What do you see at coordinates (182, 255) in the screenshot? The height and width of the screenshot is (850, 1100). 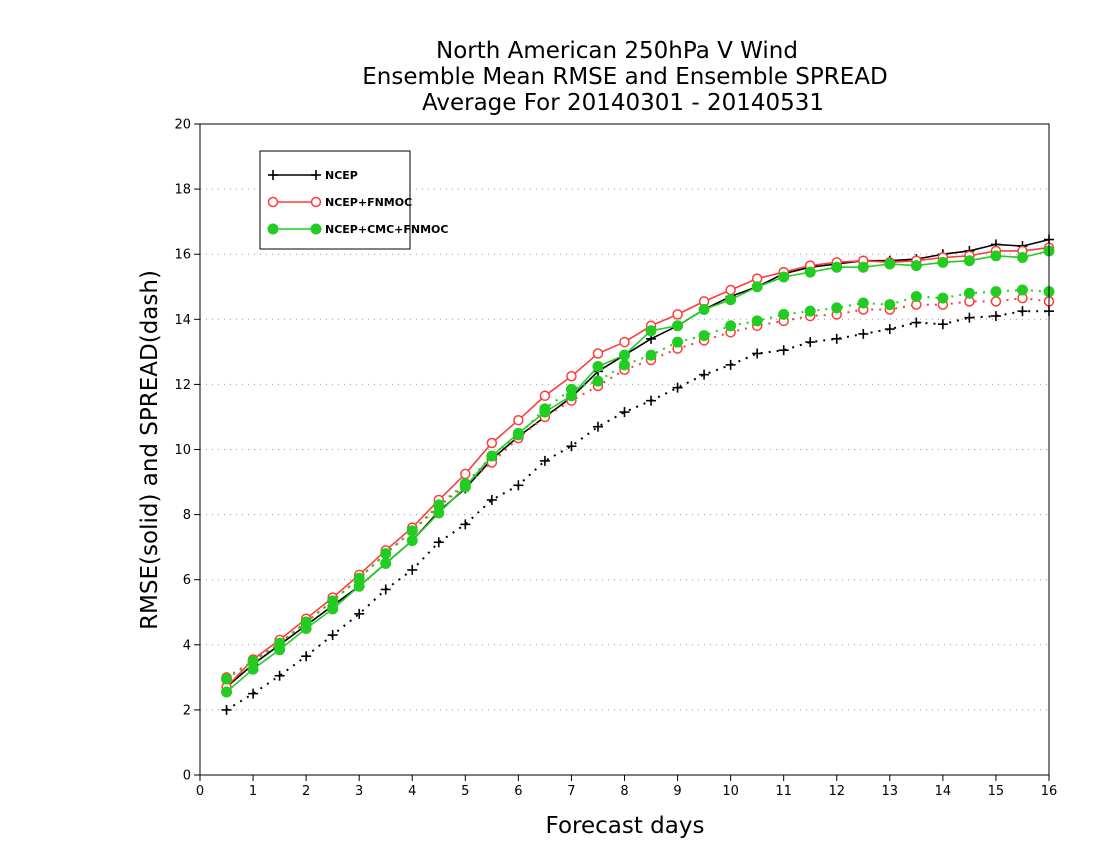 I see `y-tick-label: 16` at bounding box center [182, 255].